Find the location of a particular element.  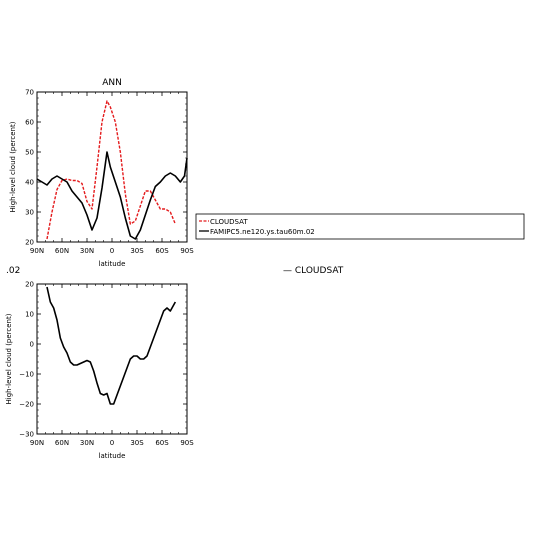

top-x-tick-label: 90N is located at coordinates (37, 251).